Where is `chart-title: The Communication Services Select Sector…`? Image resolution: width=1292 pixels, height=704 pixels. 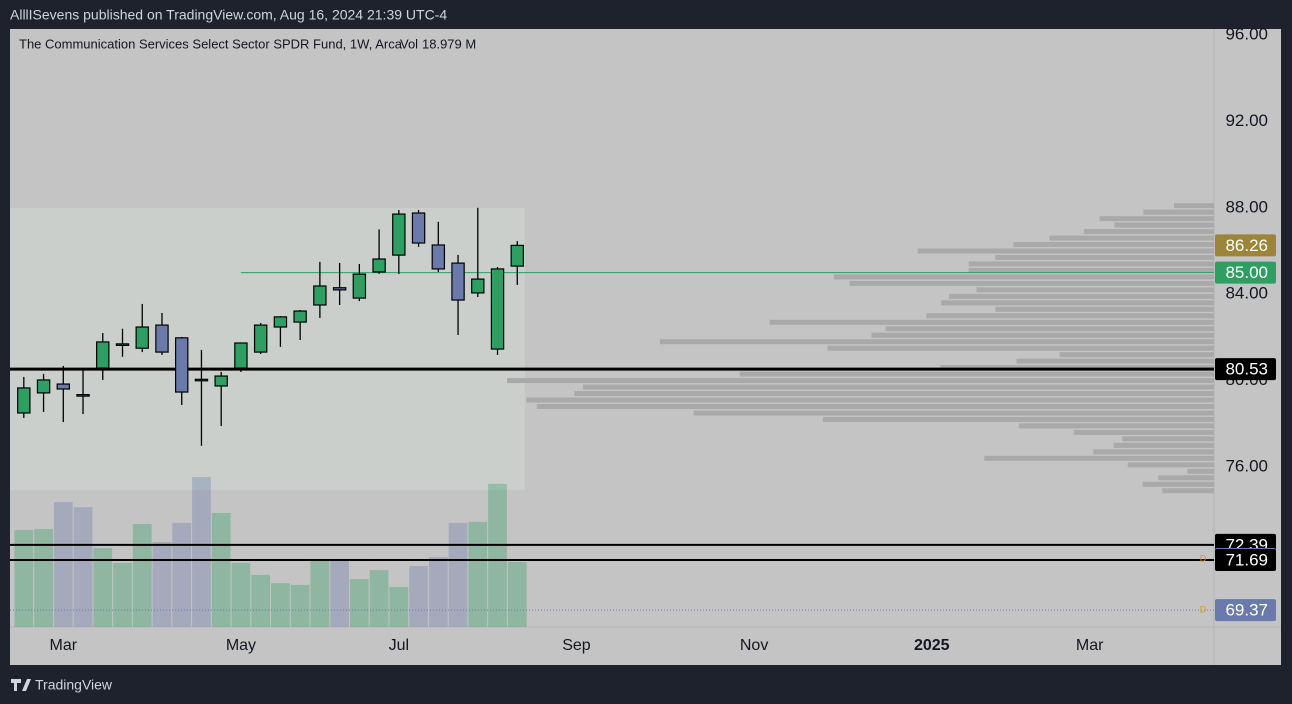 chart-title: The Communication Services Select Sector… is located at coordinates (211, 43).